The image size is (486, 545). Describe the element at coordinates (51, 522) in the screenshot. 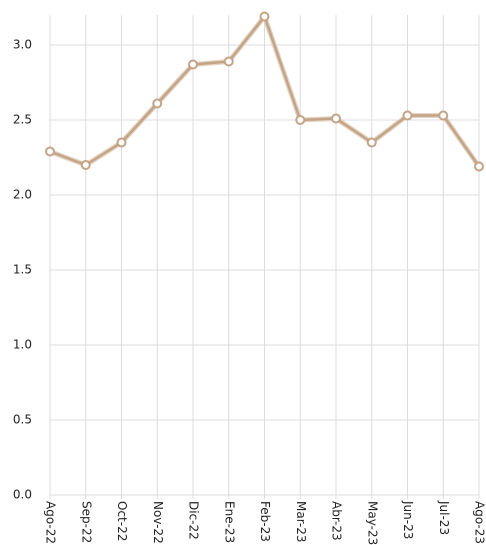

I see `x-tick-label: Ago-22` at that location.